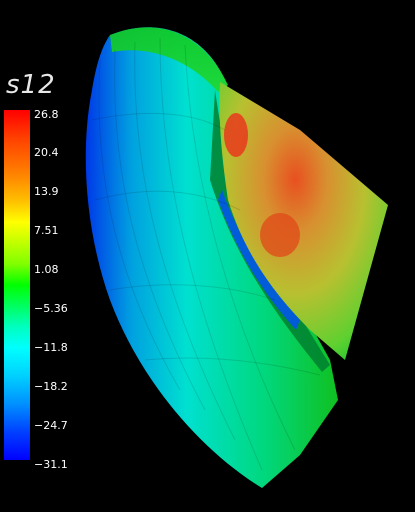  Describe the element at coordinates (236, 135) in the screenshot. I see `hot-spot-upper` at that location.